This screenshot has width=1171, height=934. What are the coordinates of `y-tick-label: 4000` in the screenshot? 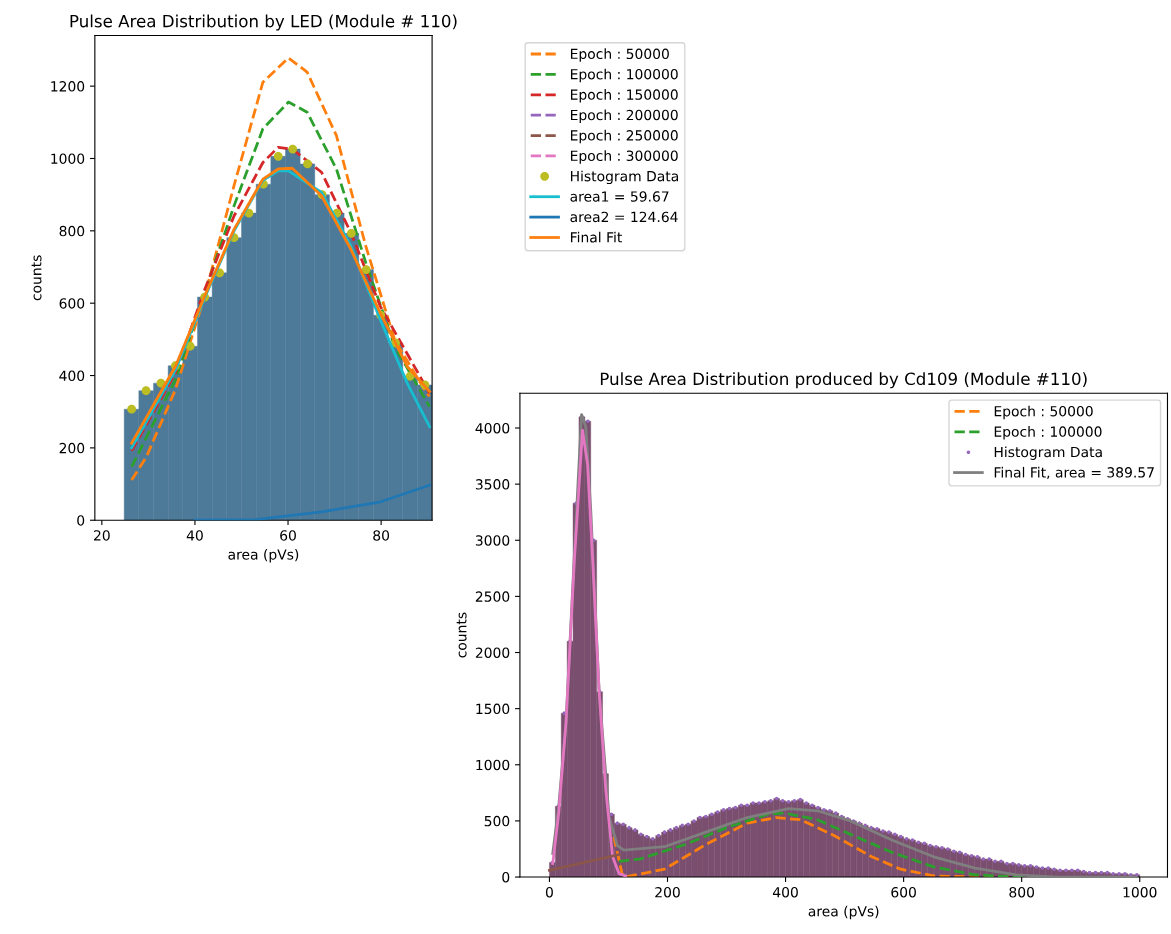 It's located at (492, 428).